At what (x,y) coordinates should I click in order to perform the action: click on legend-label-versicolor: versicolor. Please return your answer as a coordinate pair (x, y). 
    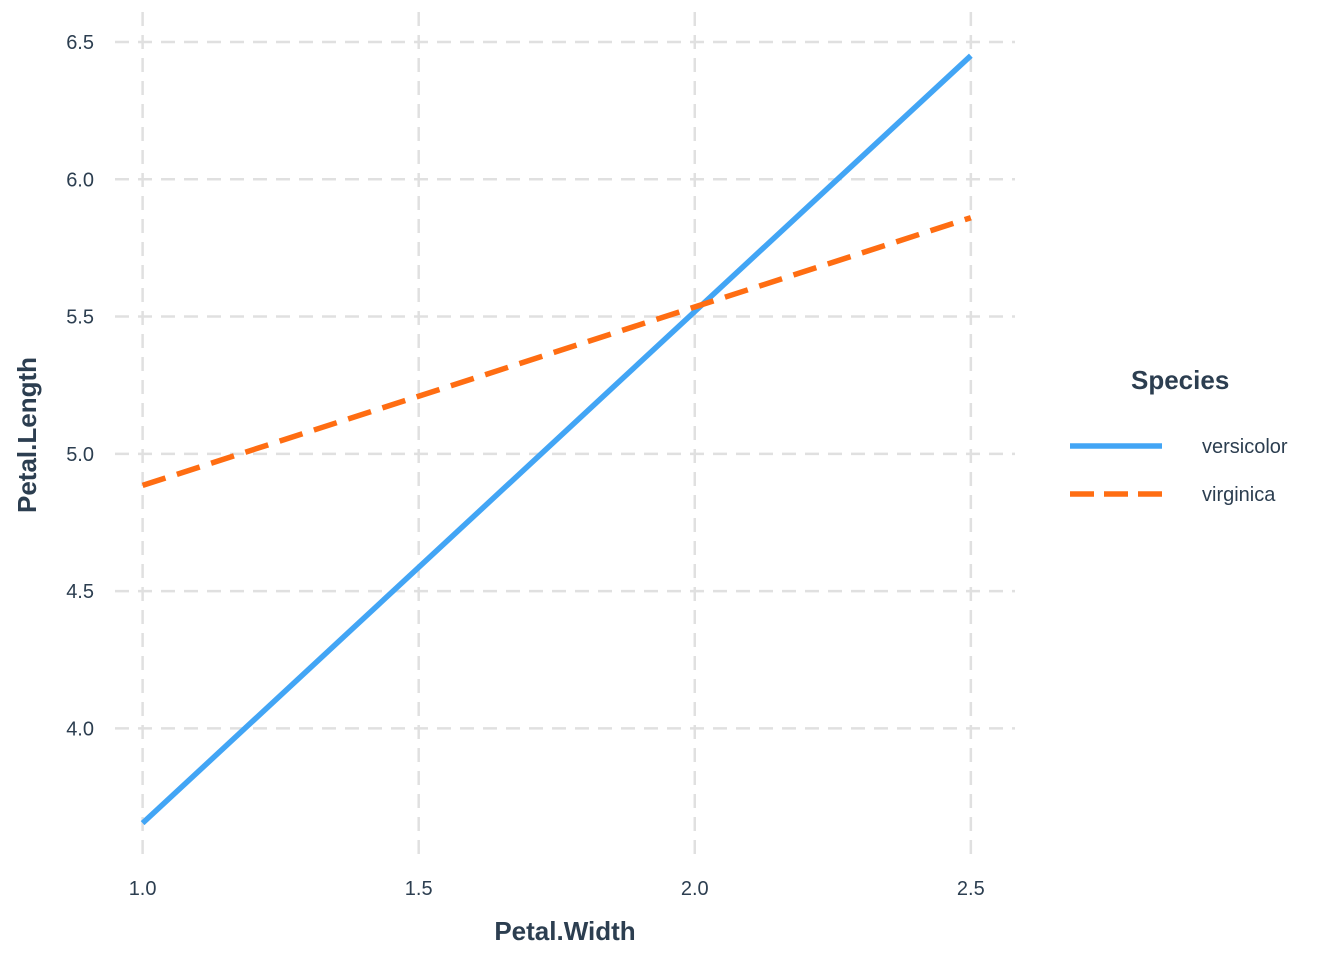
    Looking at the image, I should click on (1245, 447).